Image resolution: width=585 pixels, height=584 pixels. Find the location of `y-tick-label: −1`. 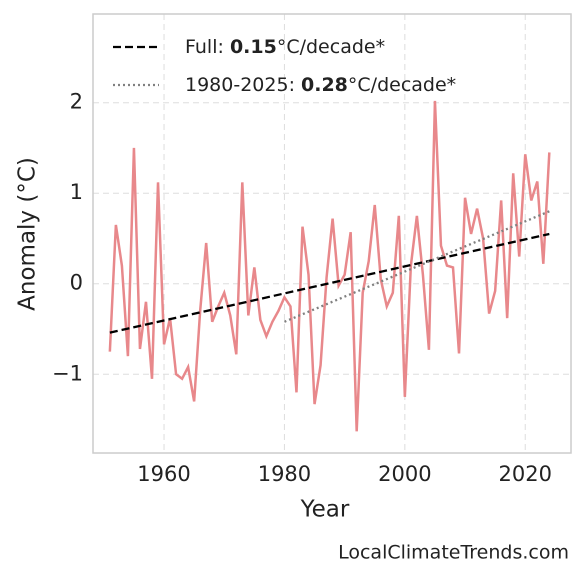

y-tick-label: −1 is located at coordinates (67, 373).